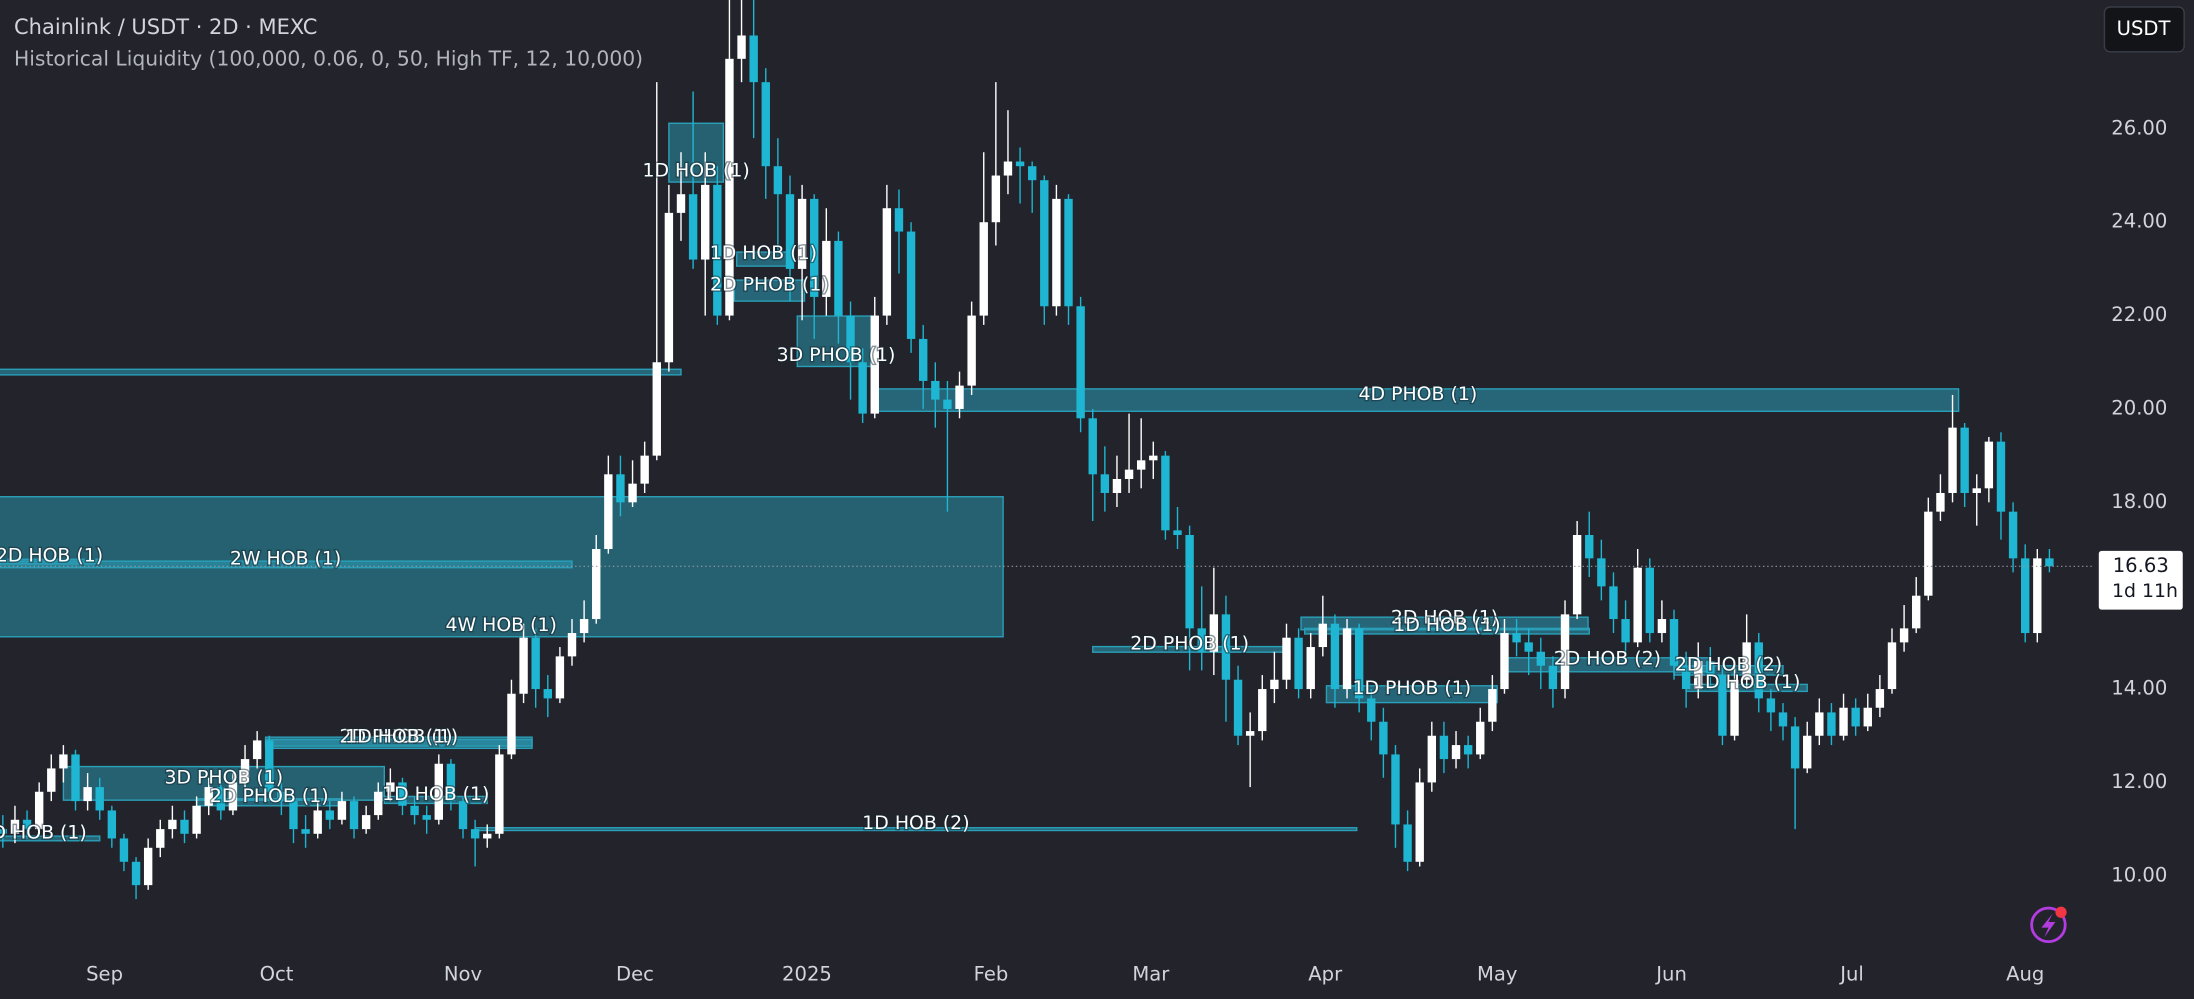  Describe the element at coordinates (2139, 874) in the screenshot. I see `y-tick-label: 10.00` at that location.